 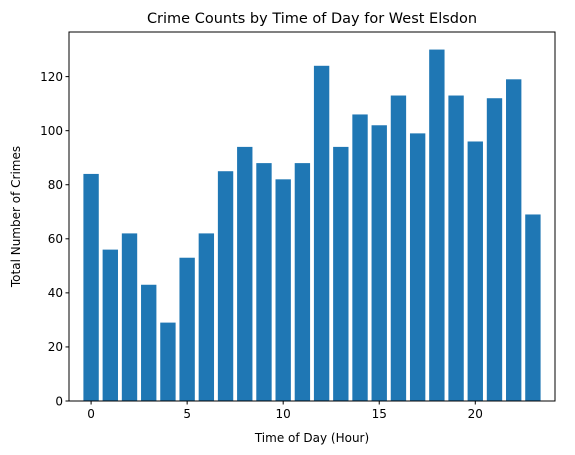 What do you see at coordinates (55, 347) in the screenshot?
I see `y-tick-label: 20` at bounding box center [55, 347].